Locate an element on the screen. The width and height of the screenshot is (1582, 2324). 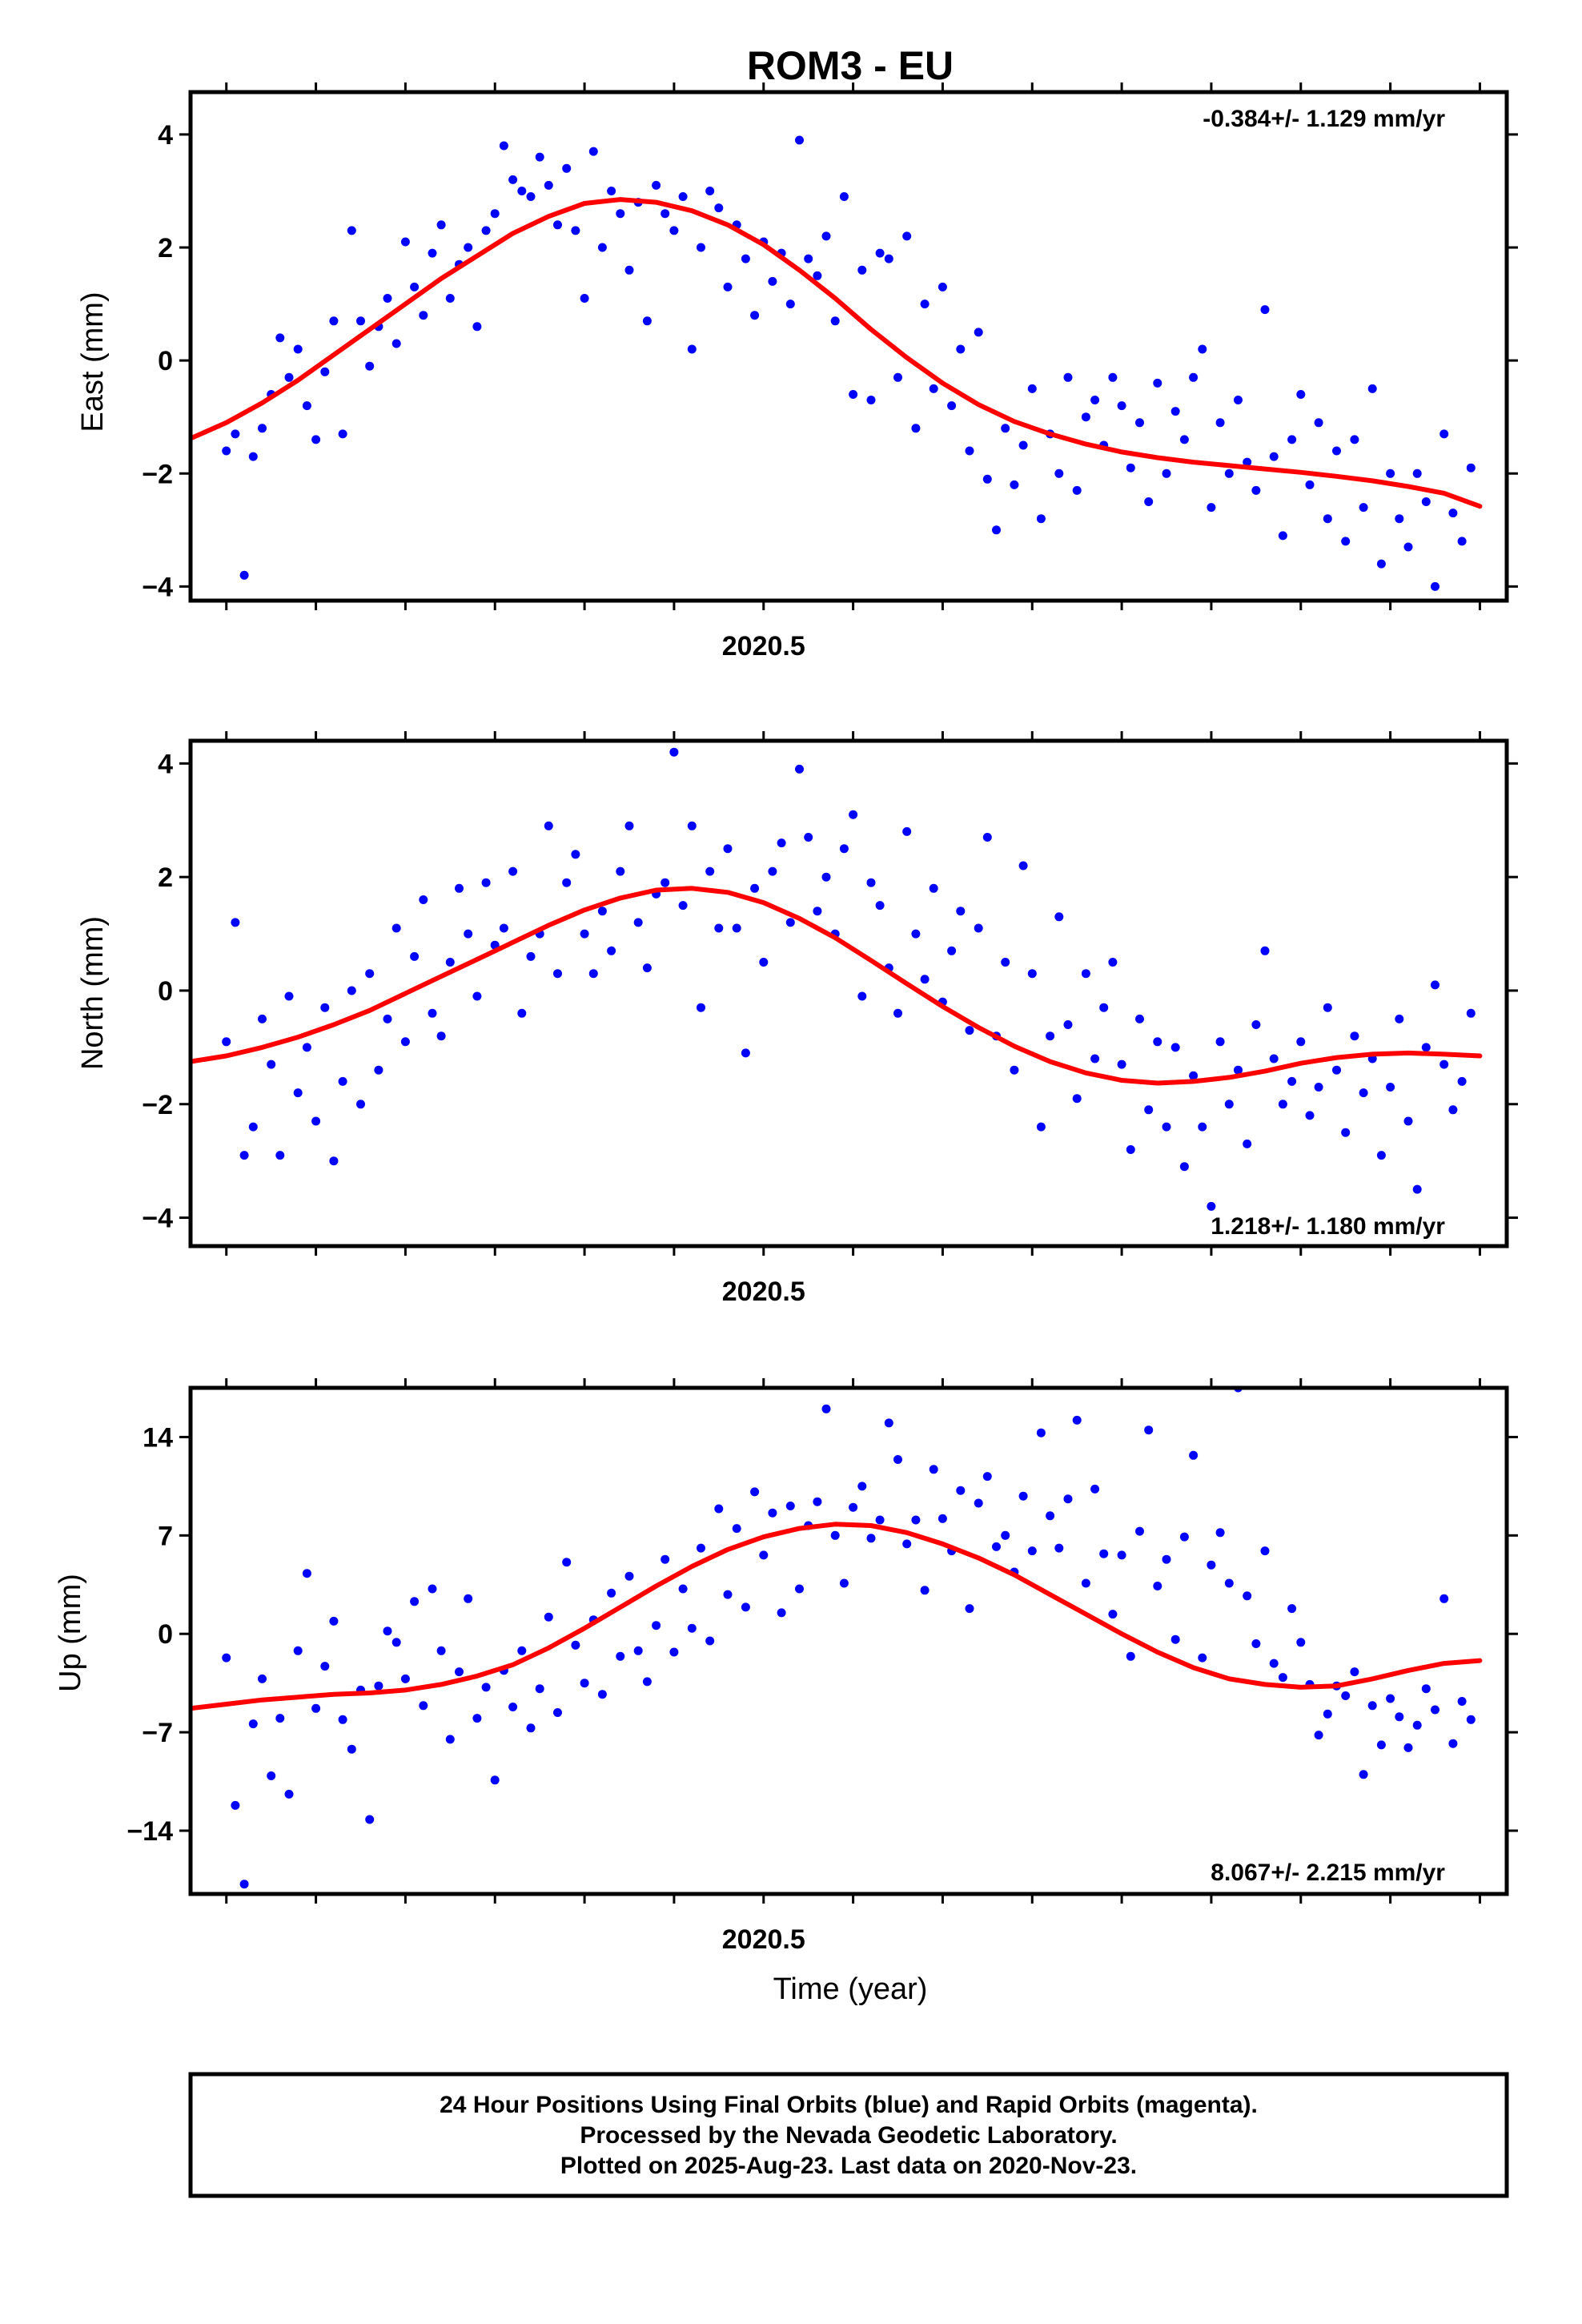
east-y-tick-label: 4 is located at coordinates (165, 135).